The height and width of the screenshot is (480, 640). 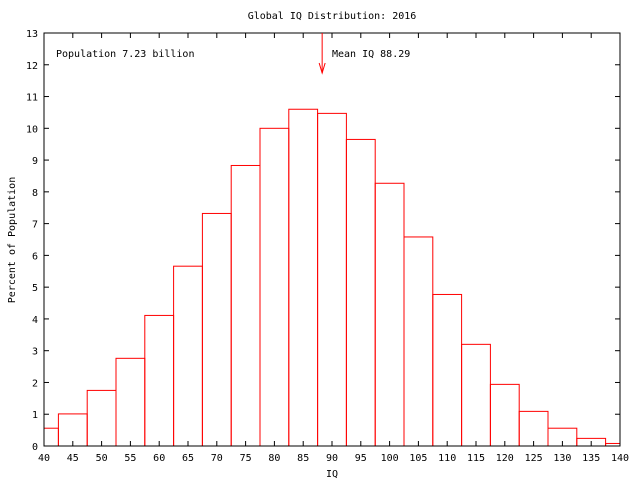 What do you see at coordinates (73, 458) in the screenshot?
I see `x-tick-label: 45` at bounding box center [73, 458].